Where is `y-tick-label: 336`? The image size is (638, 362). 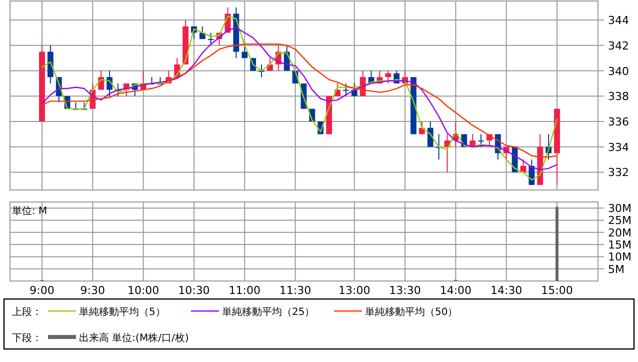 y-tick-label: 336 is located at coordinates (618, 122).